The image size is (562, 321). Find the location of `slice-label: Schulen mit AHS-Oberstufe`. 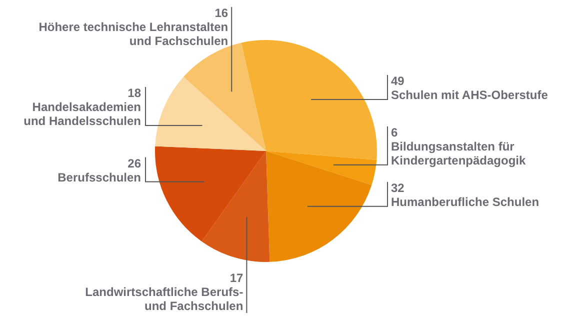

slice-label: Schulen mit AHS-Oberstufe is located at coordinates (469, 95).